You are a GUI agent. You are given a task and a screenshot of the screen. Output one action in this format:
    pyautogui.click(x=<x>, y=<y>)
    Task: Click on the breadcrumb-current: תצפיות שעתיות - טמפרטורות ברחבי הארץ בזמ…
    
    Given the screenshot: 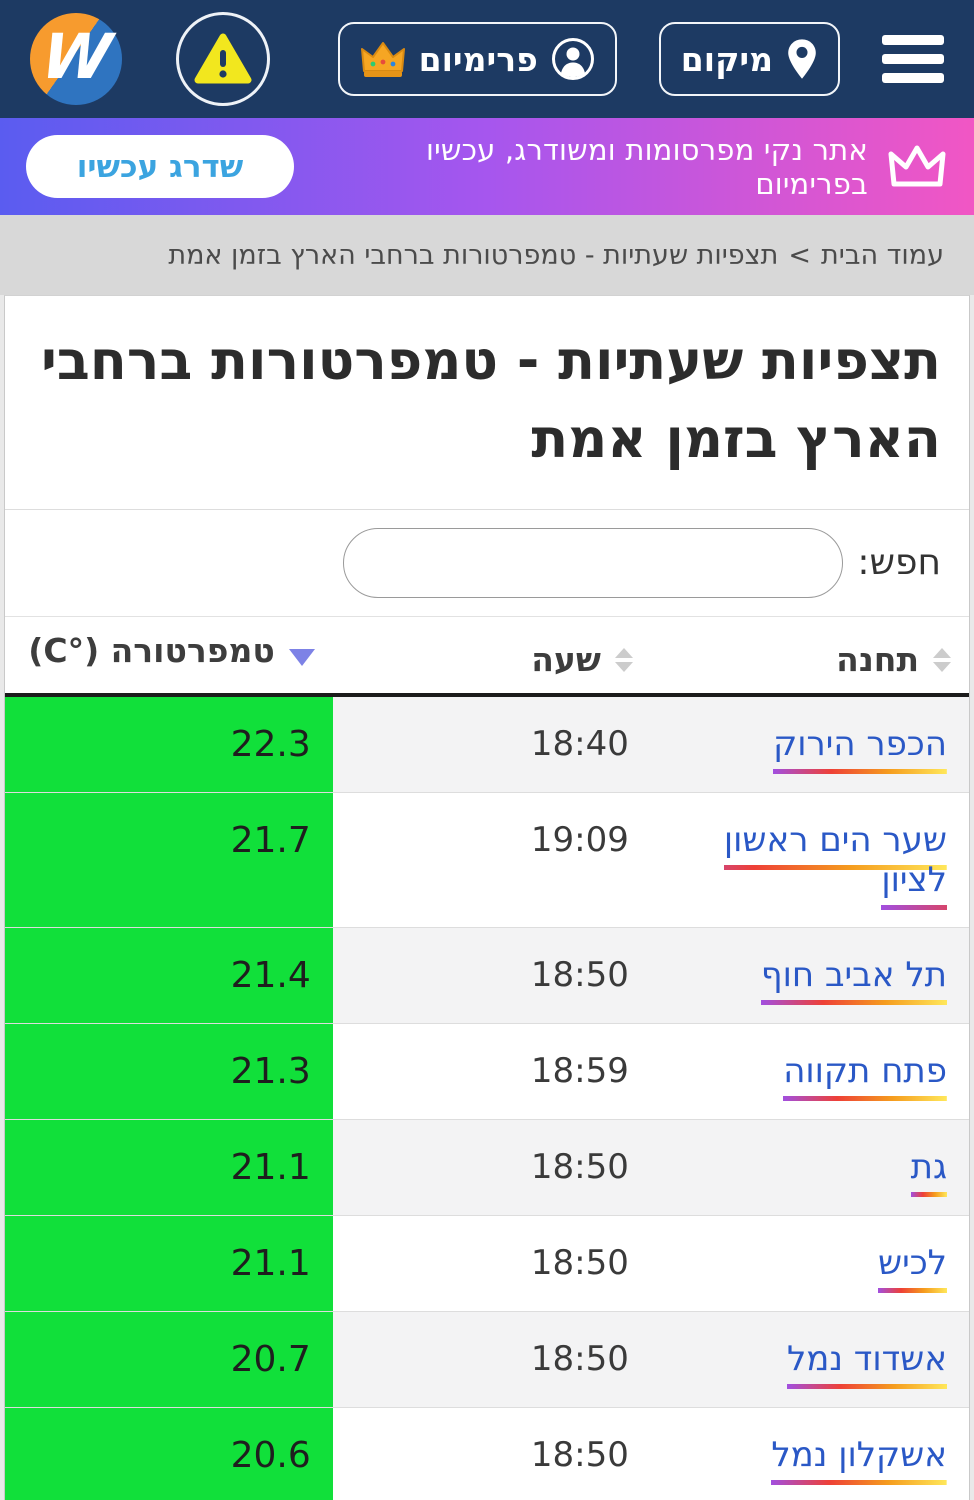 What is the action you would take?
    pyautogui.click(x=473, y=255)
    